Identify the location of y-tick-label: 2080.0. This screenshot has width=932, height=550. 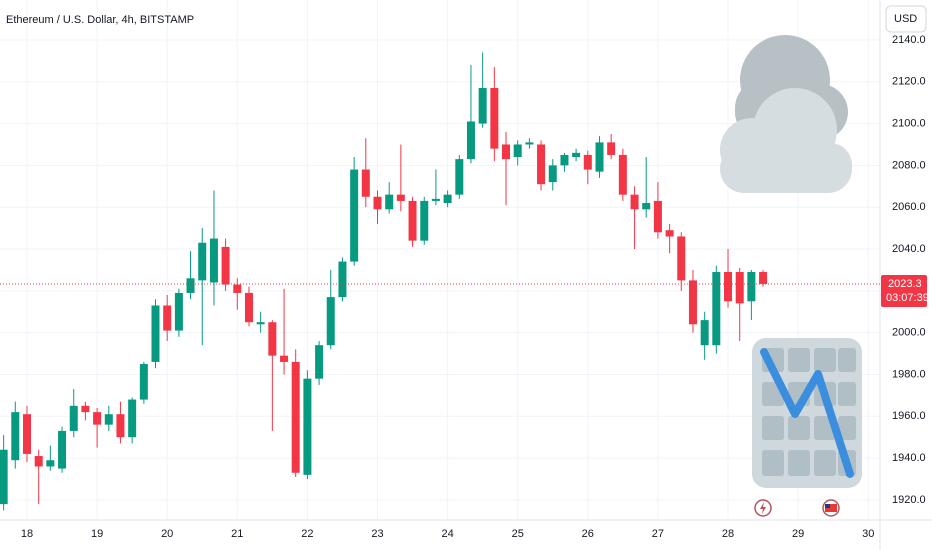
(909, 165).